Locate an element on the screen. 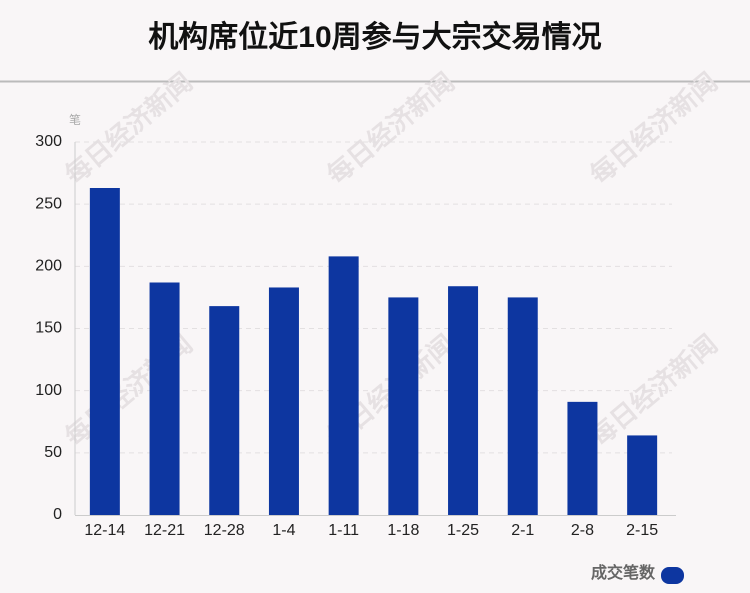 This screenshot has width=750, height=593. x-tick-label: 12-14 is located at coordinates (104, 530).